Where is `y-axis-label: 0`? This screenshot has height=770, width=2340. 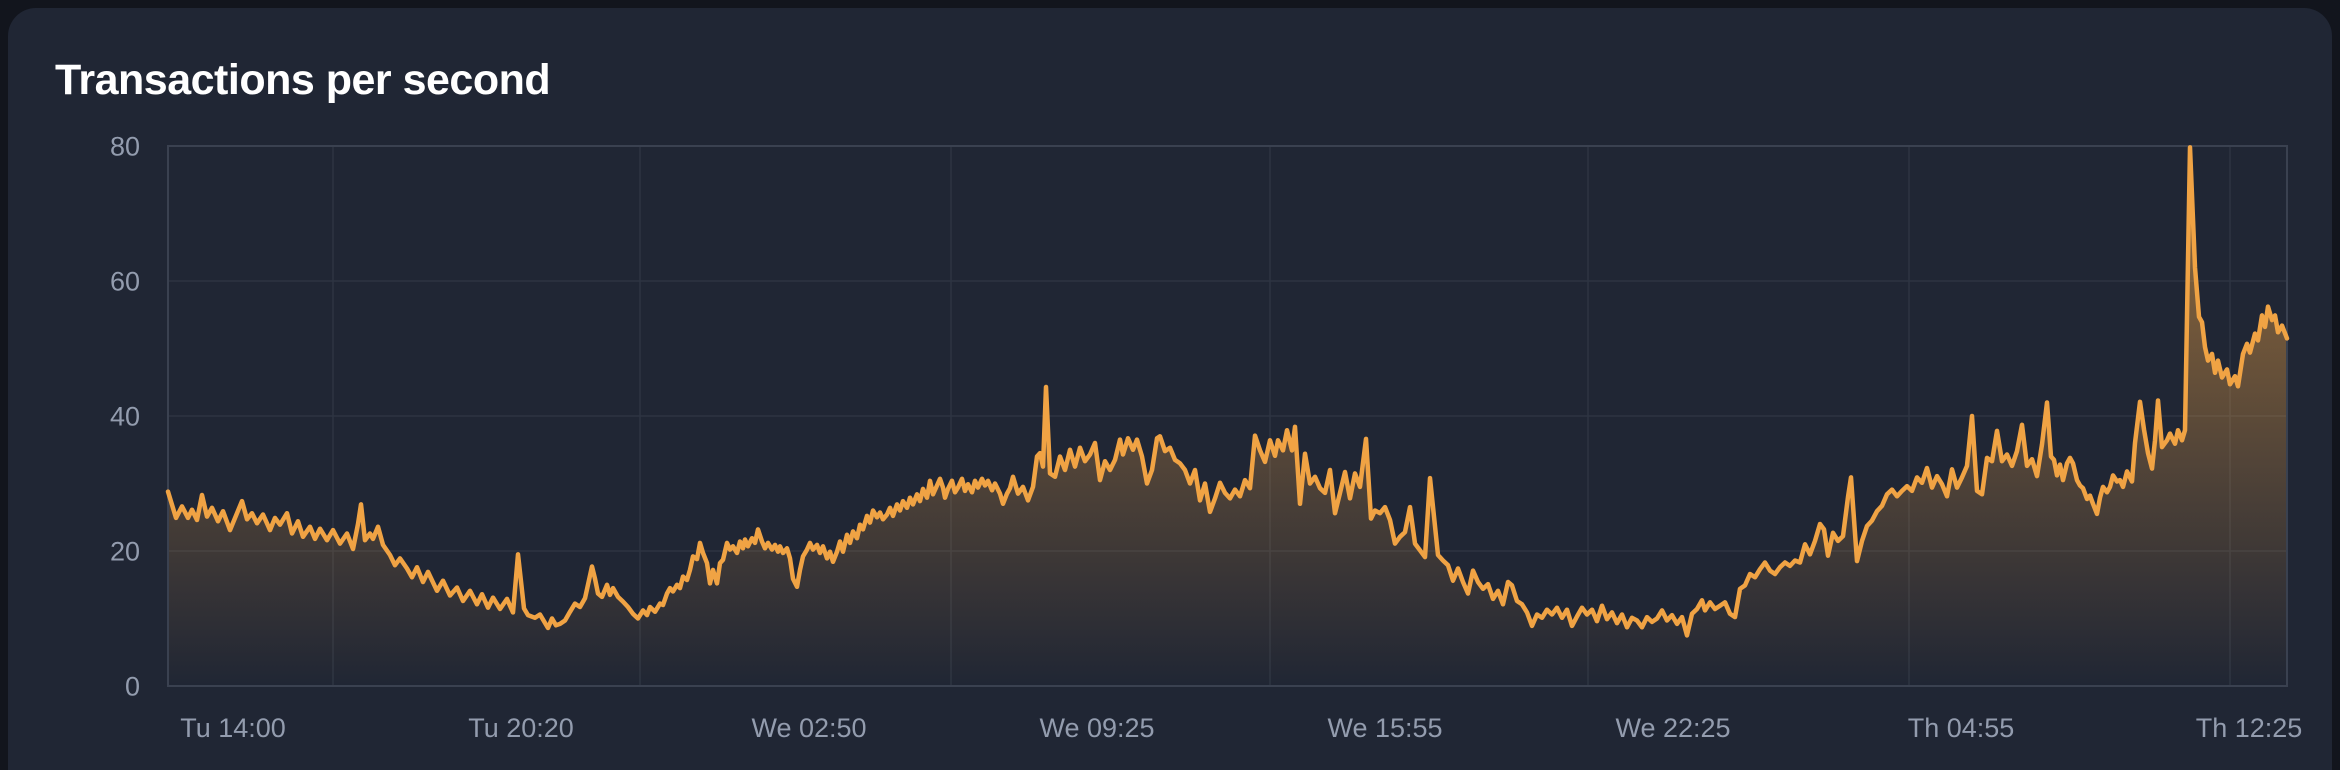
y-axis-label: 0 is located at coordinates (132, 687).